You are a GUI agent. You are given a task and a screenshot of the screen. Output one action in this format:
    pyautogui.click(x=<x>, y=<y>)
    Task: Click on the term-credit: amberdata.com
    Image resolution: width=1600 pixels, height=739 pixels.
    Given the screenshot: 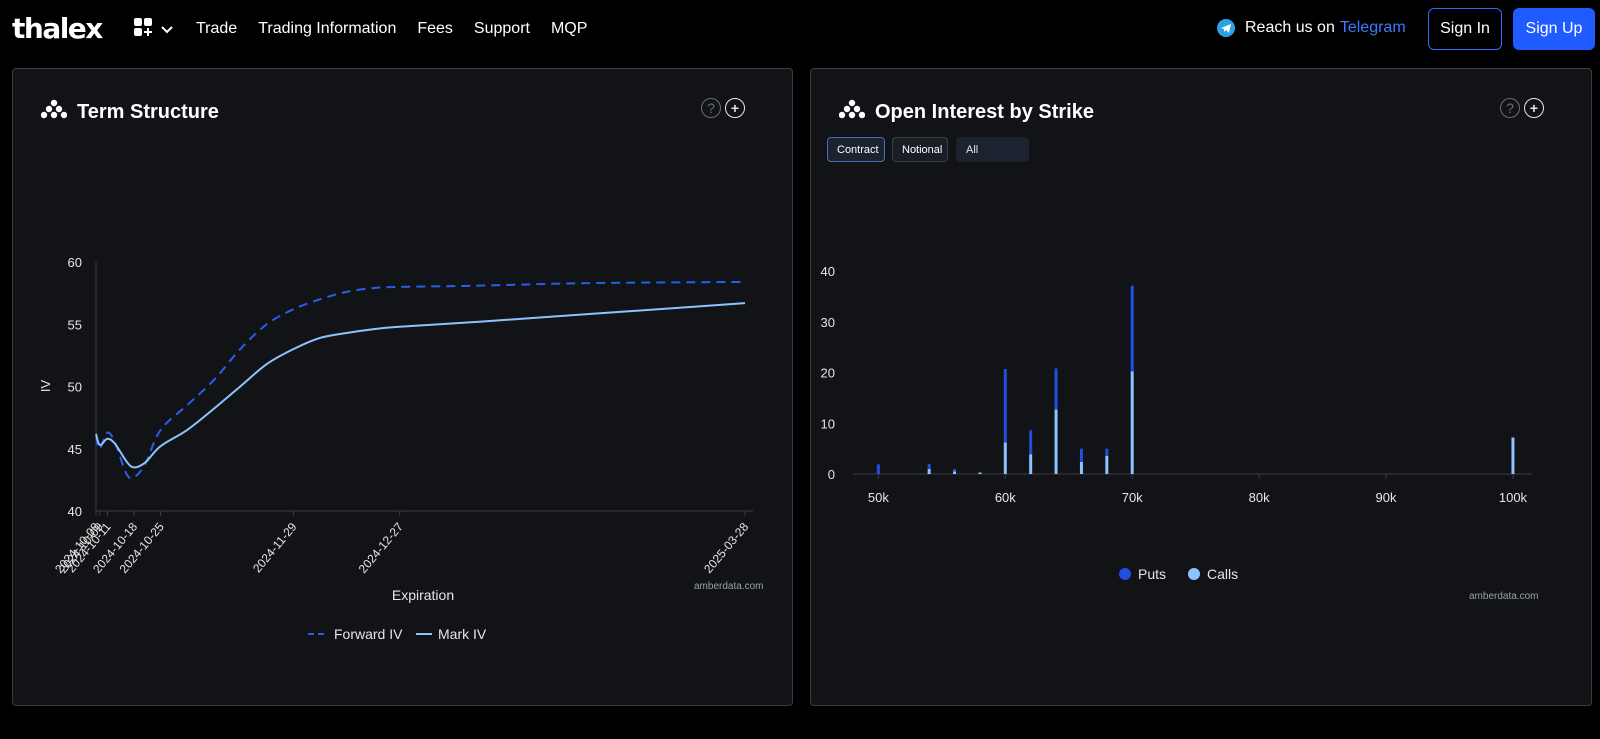 What is the action you would take?
    pyautogui.click(x=729, y=586)
    